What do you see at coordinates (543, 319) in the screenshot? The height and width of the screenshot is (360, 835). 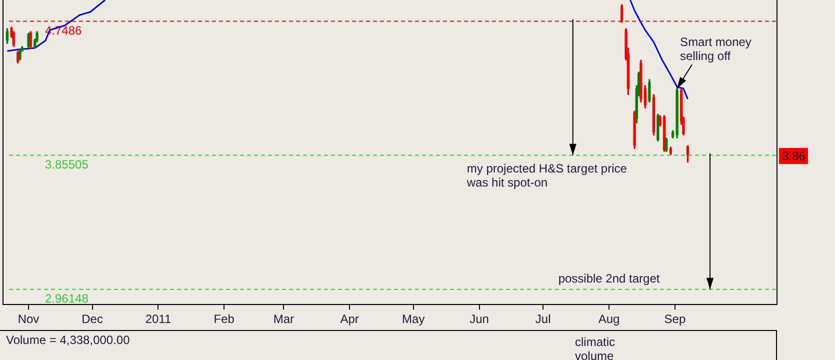 I see `x-tick-label: Jul` at bounding box center [543, 319].